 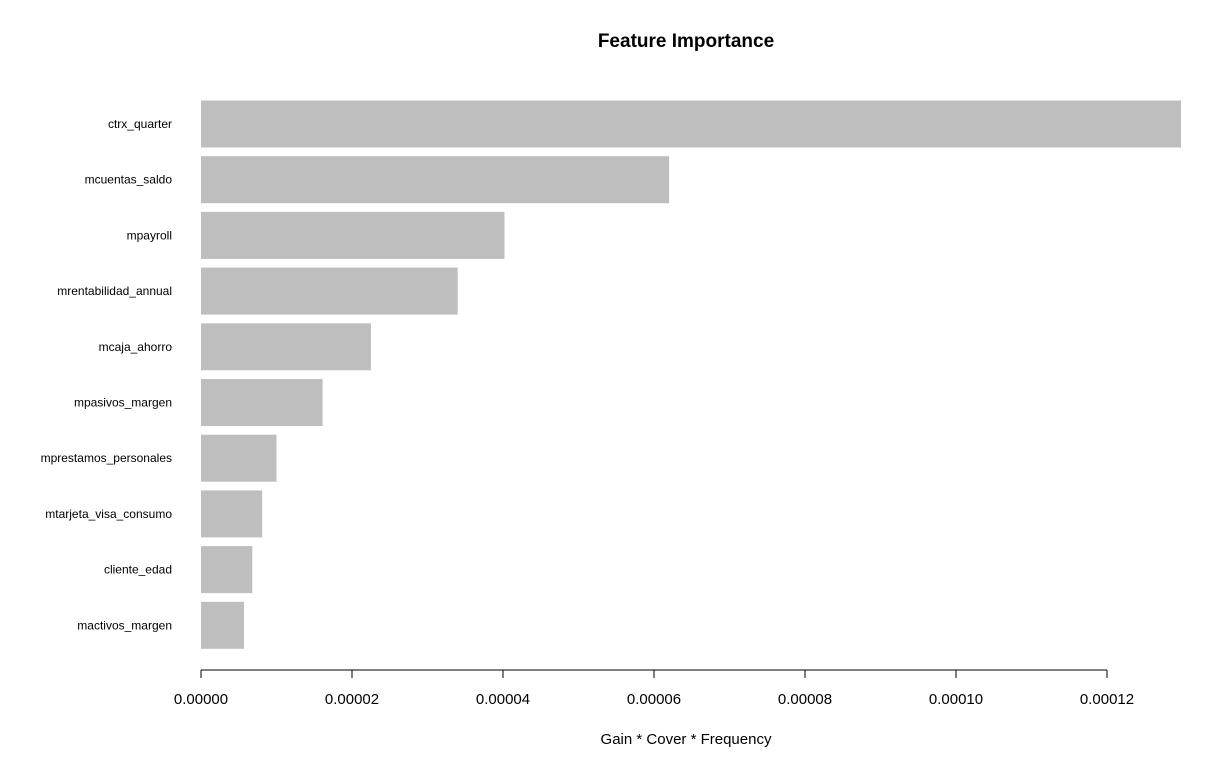 What do you see at coordinates (136, 347) in the screenshot?
I see `category-label: mcaja_ahorro` at bounding box center [136, 347].